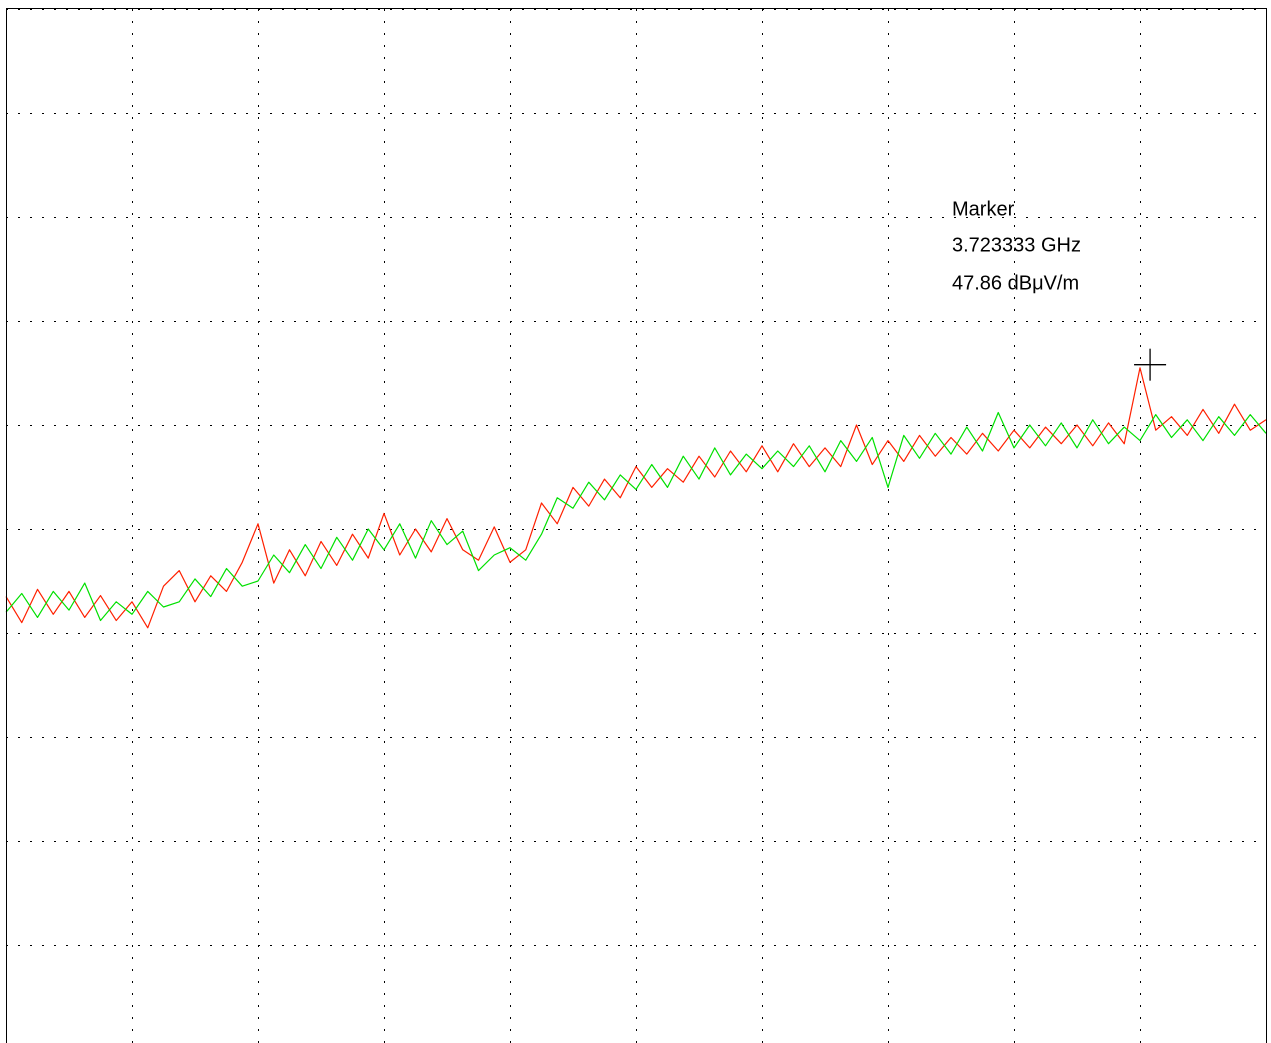 Image resolution: width=1271 pixels, height=1043 pixels. Describe the element at coordinates (983, 209) in the screenshot. I see `marker-title: Marker` at that location.